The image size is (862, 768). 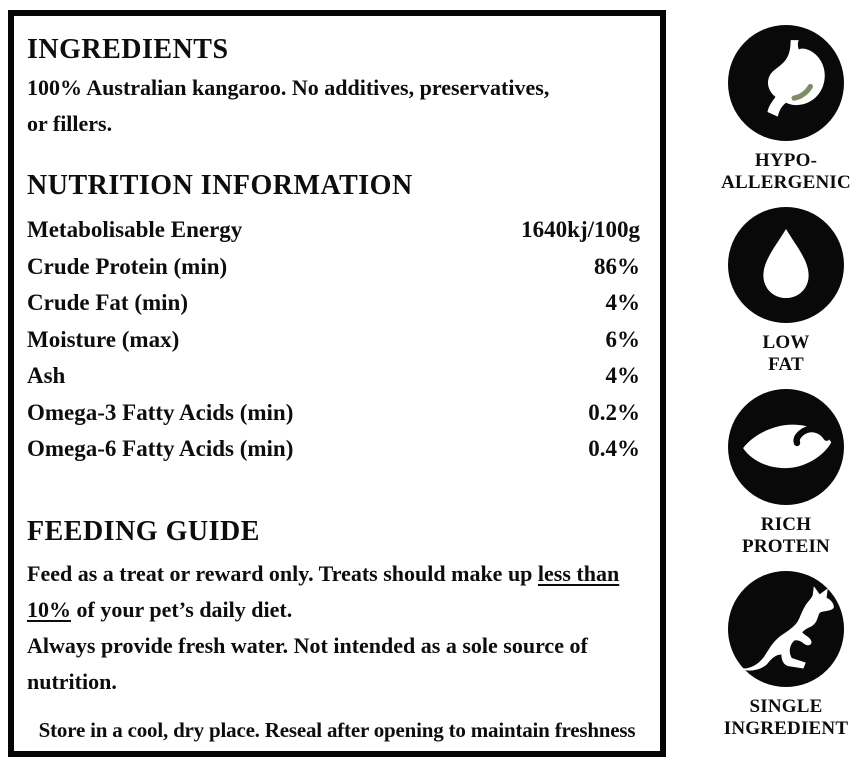 I want to click on badge-single-ingredient: SINGLE INGREDIENT, so click(x=786, y=655).